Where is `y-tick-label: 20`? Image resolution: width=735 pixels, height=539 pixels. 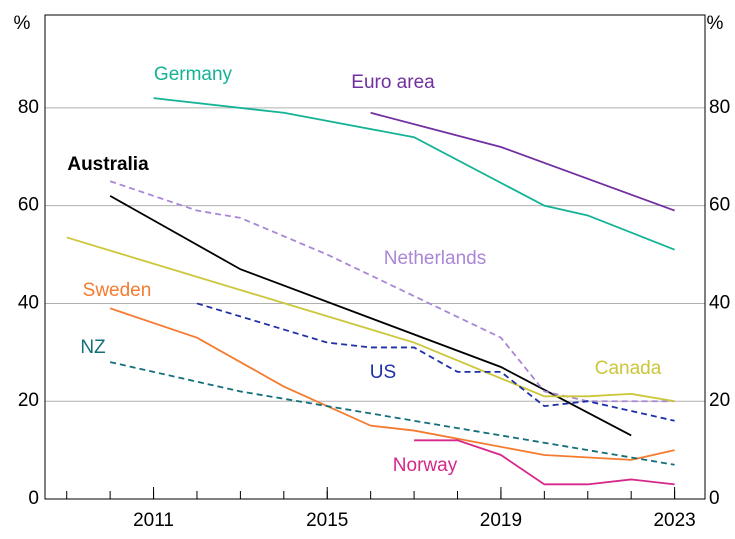
y-tick-label: 20 is located at coordinates (28, 400).